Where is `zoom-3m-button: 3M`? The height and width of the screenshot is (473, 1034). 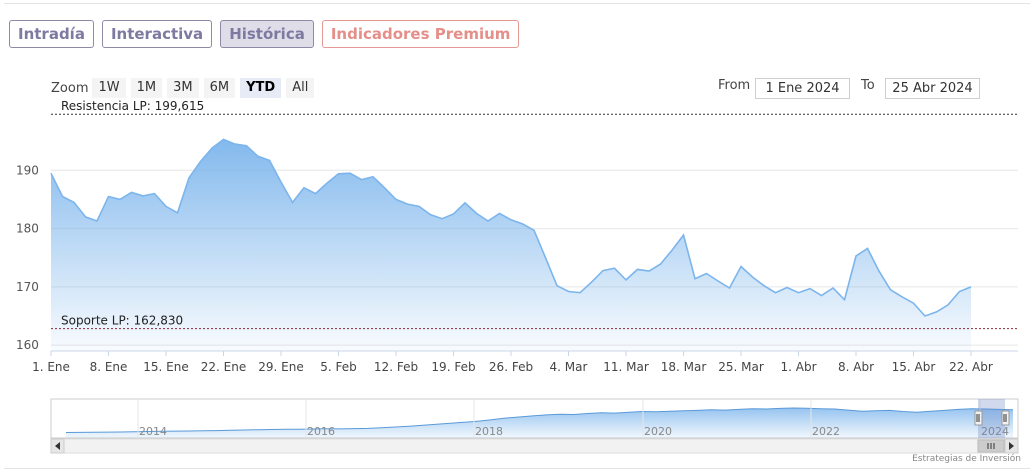
zoom-3m-button: 3M is located at coordinates (183, 88).